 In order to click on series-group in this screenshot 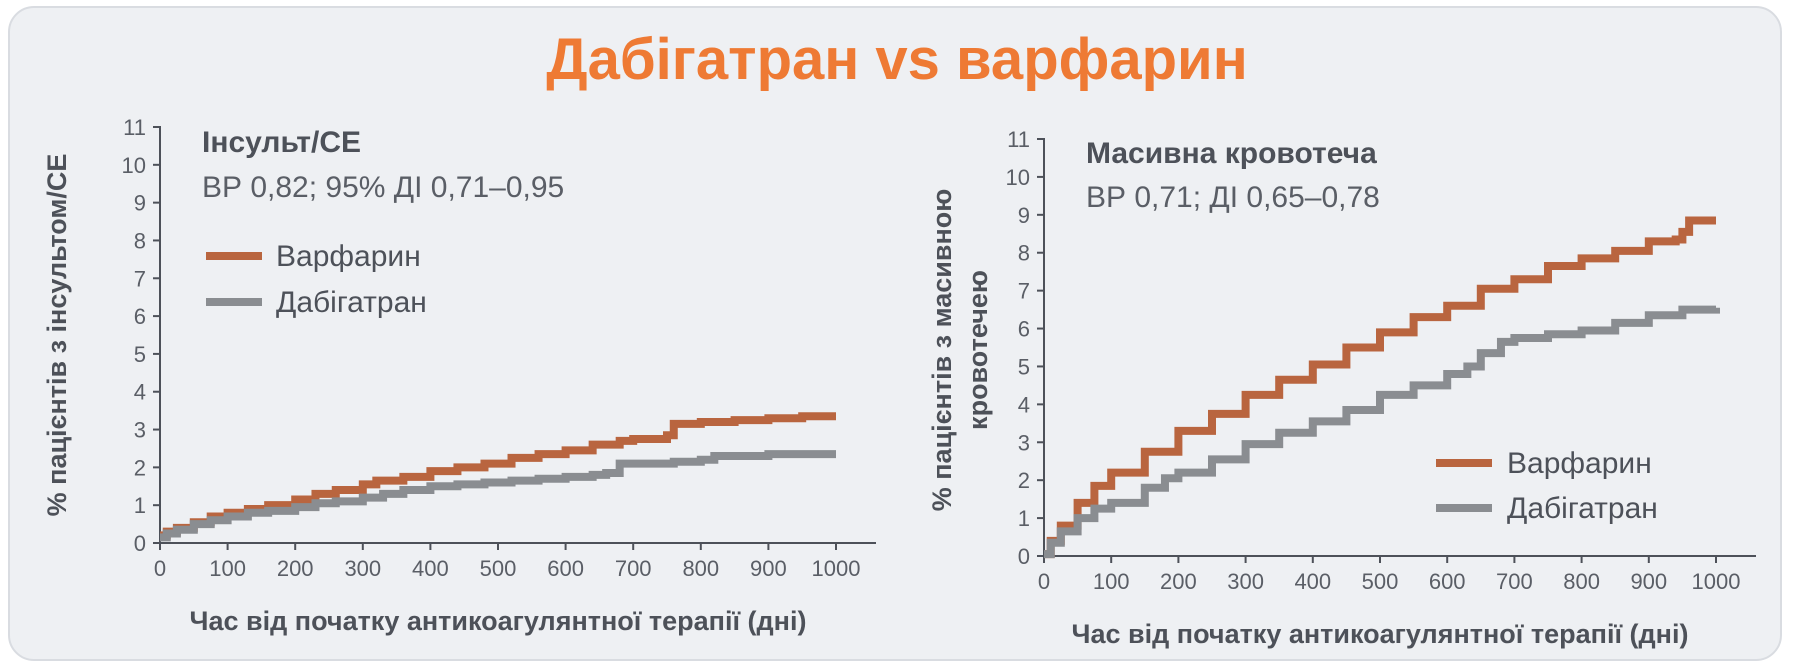, I will do `click(498, 477)`.